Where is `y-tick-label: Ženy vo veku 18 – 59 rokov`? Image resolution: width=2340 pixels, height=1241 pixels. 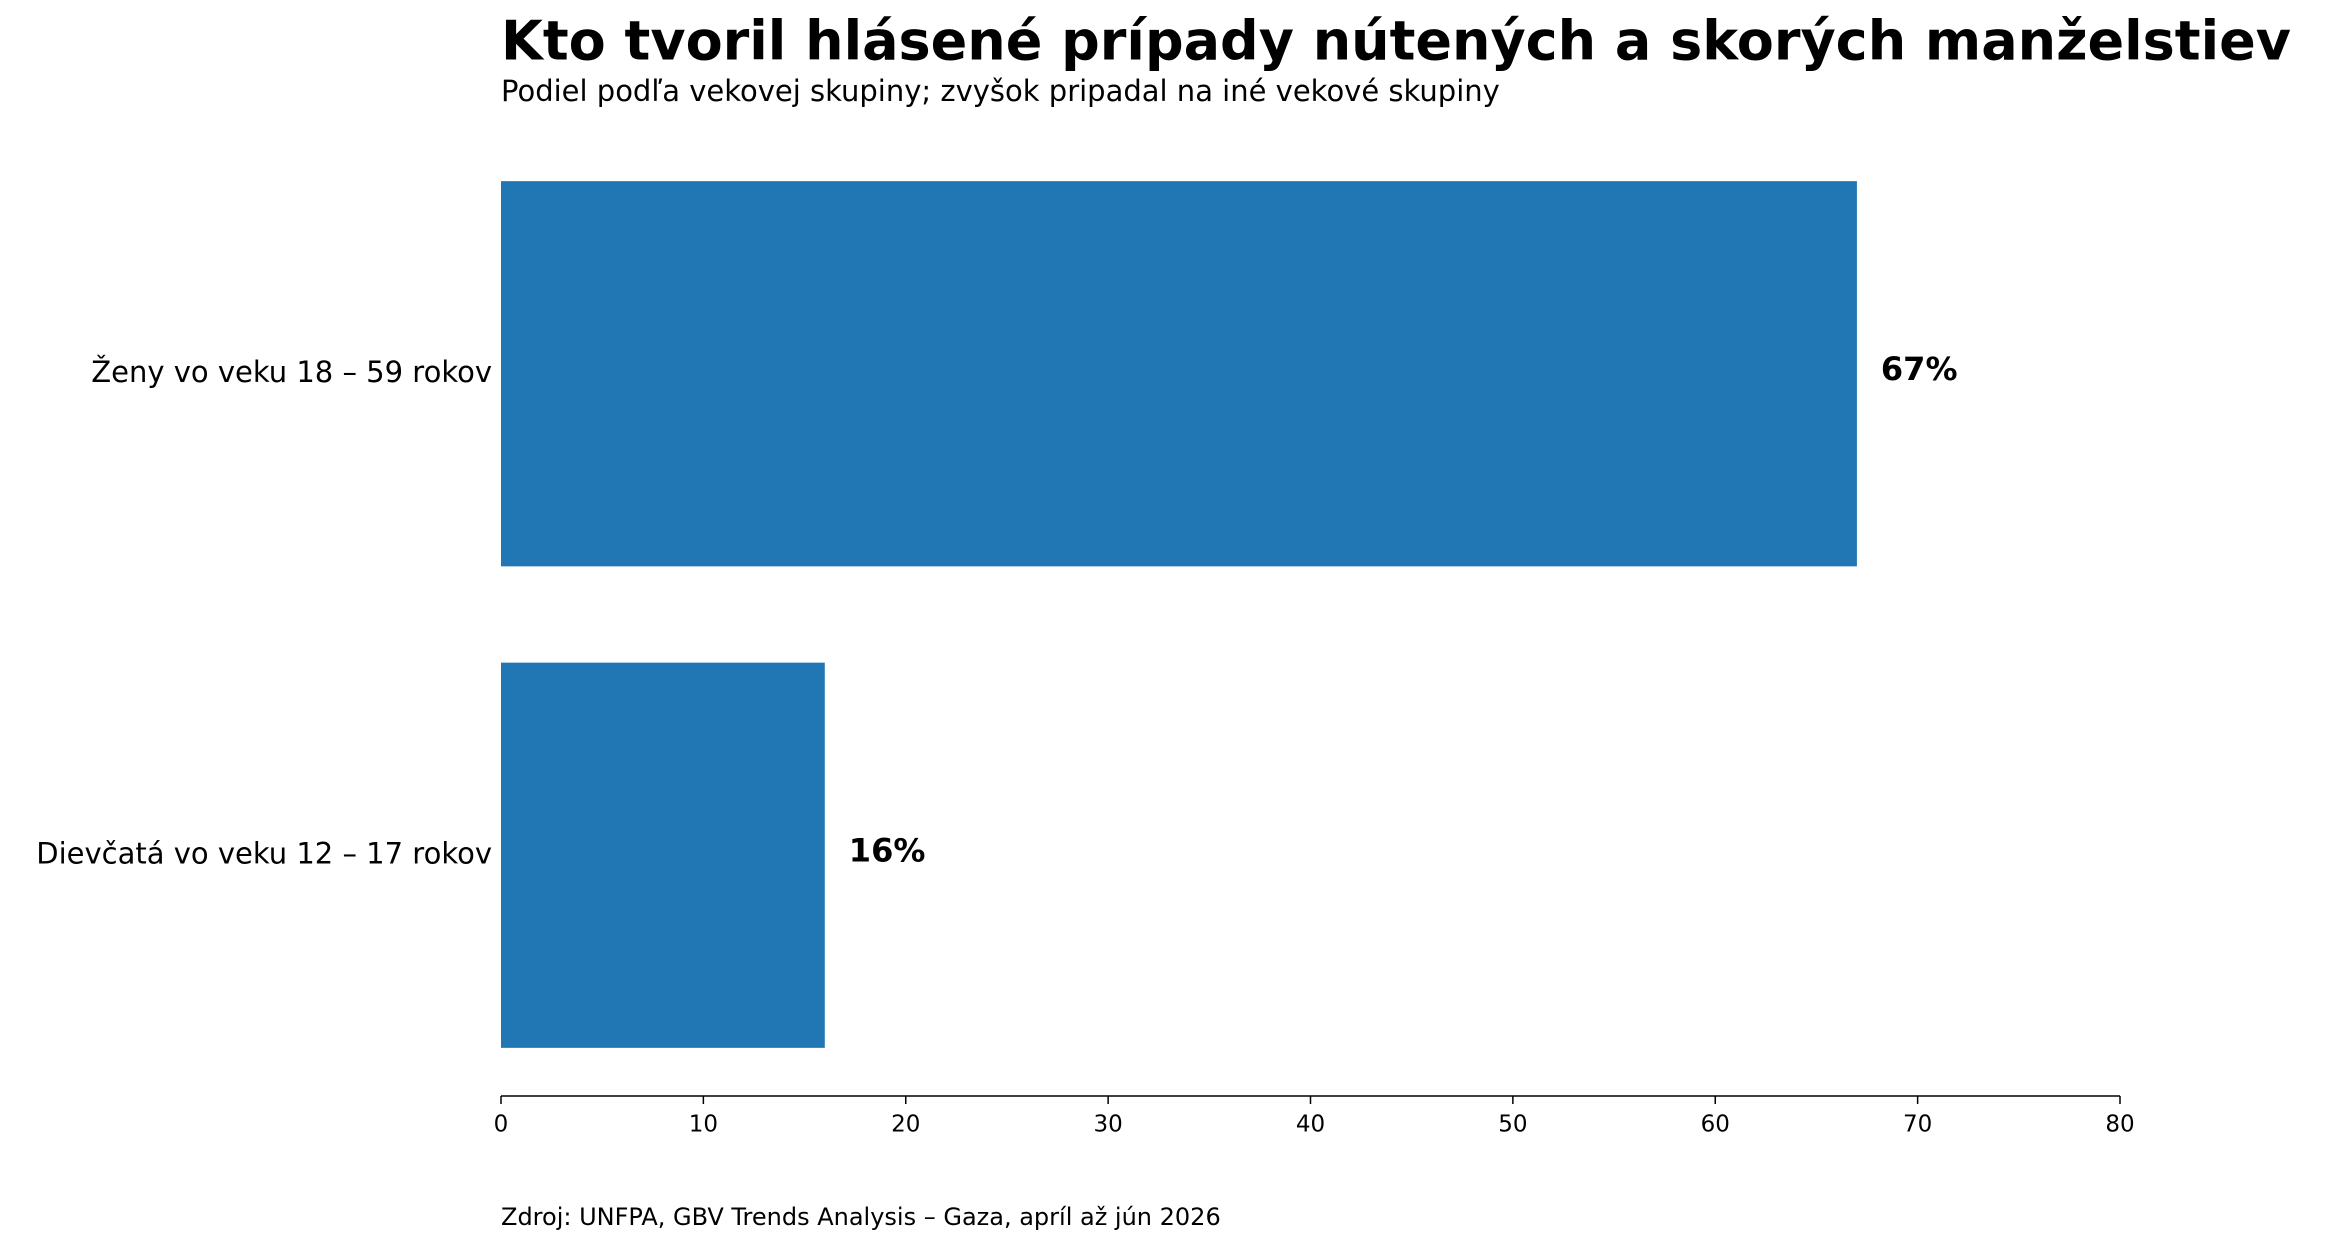
y-tick-label: Ženy vo veku 18 – 59 rokov is located at coordinates (291, 372).